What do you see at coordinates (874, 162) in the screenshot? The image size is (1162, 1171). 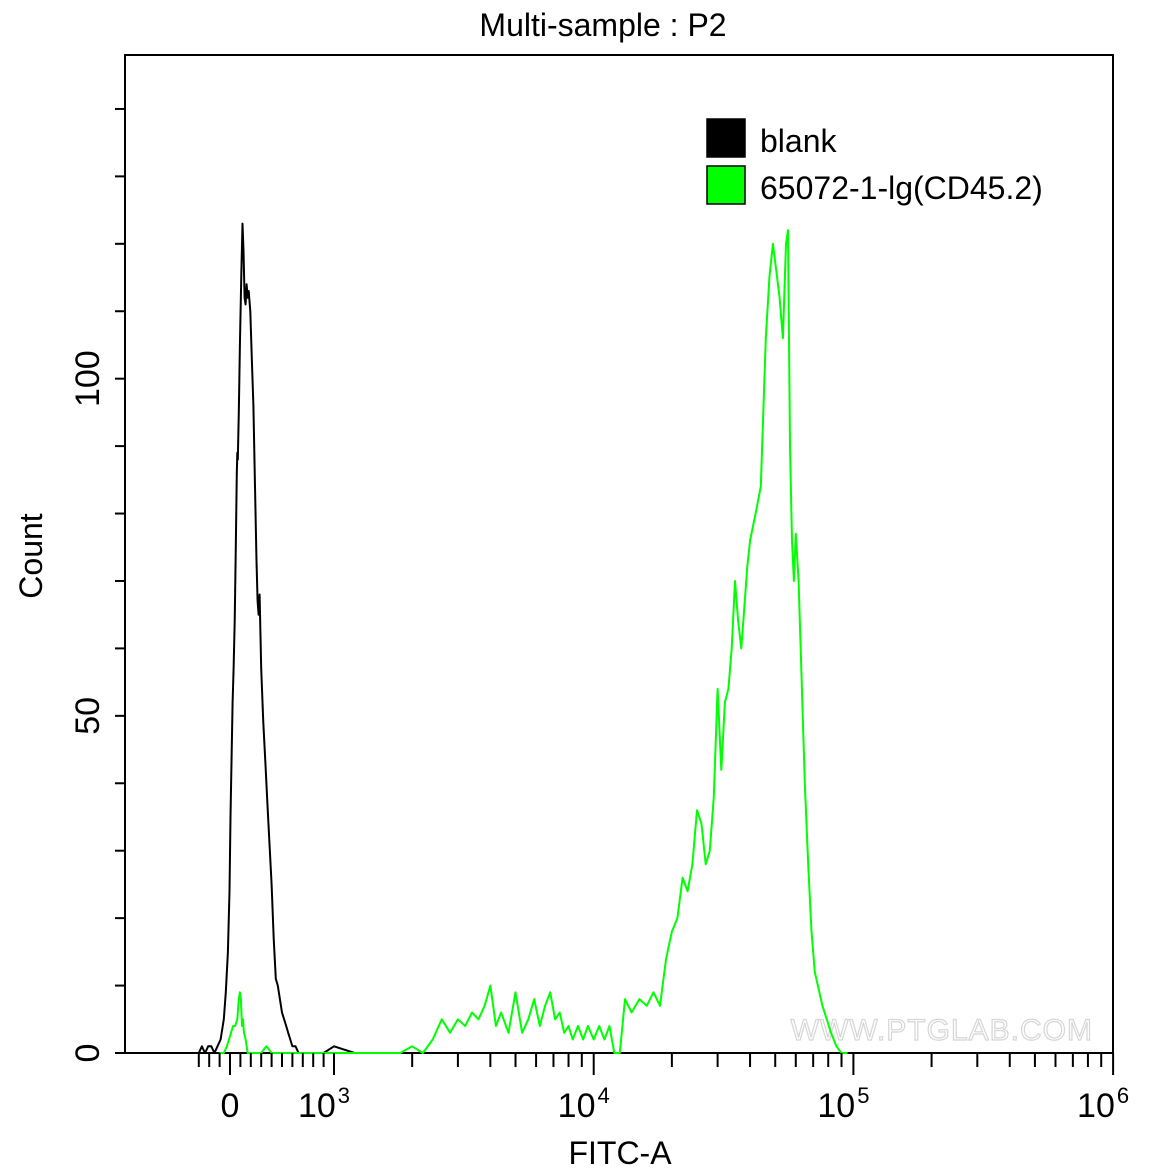 I see `legend: blank 65072-1-lg(CD45.2)` at bounding box center [874, 162].